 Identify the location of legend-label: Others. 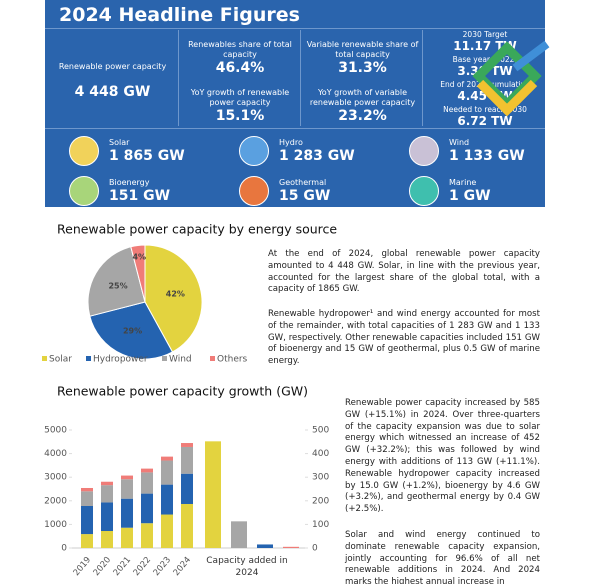
(232, 360).